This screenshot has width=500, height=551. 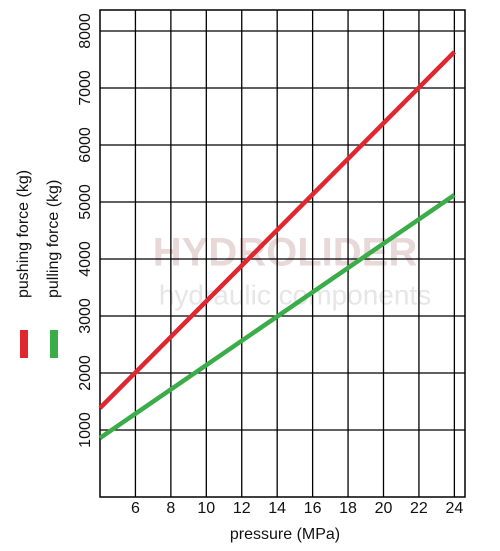 What do you see at coordinates (384, 508) in the screenshot?
I see `x-tick-label: 20` at bounding box center [384, 508].